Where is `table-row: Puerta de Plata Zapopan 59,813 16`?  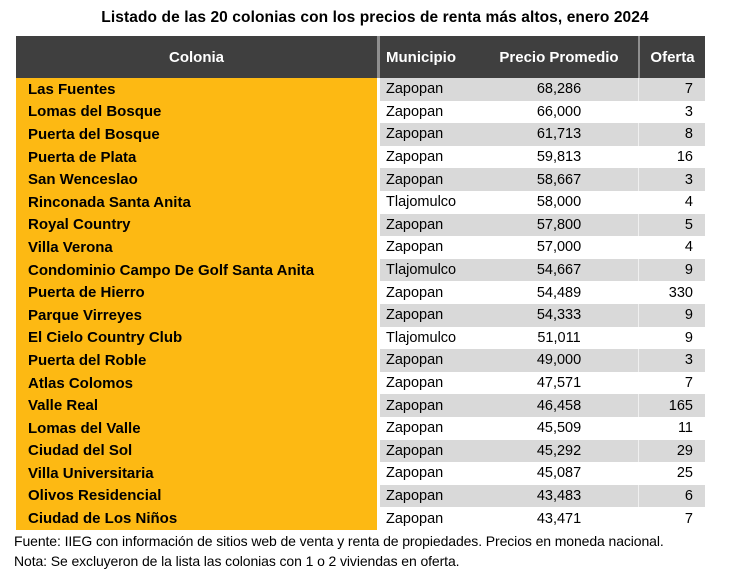 table-row: Puerta de Plata Zapopan 59,813 16 is located at coordinates (360, 157).